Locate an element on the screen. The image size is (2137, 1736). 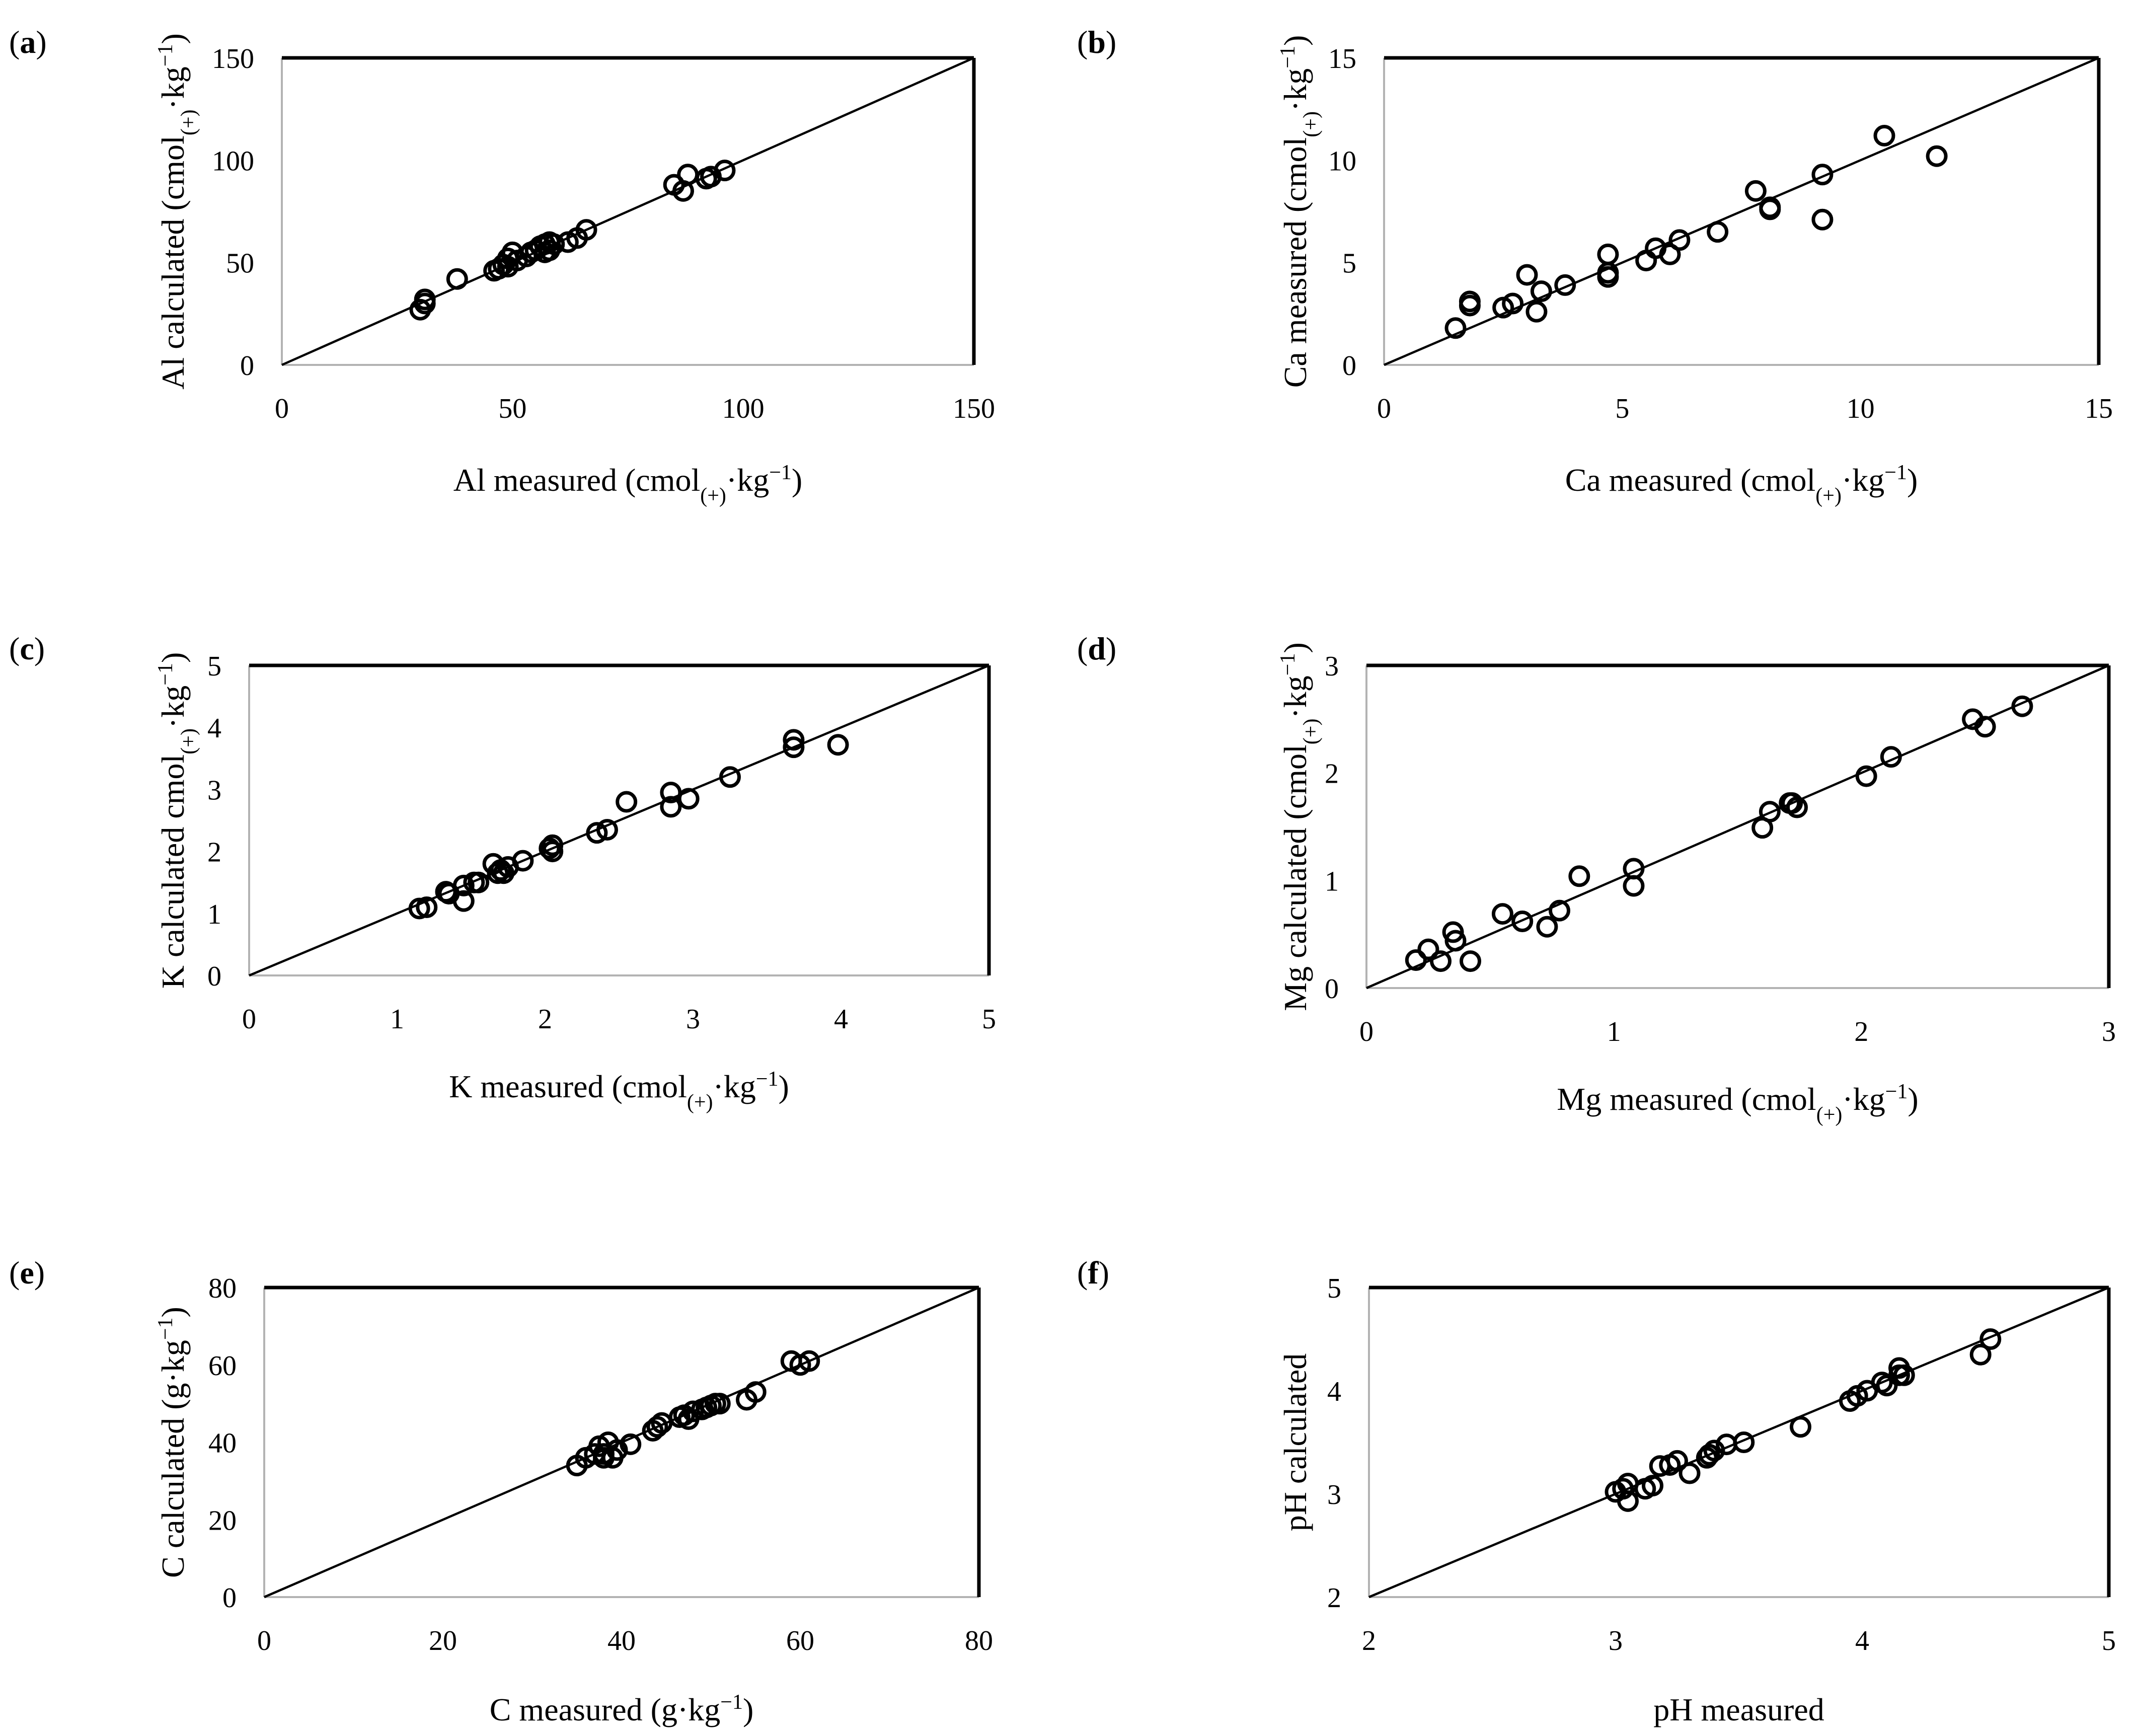
y-axis-title: K calculated cmol(+)·kg−1) is located at coordinates (177, 820).